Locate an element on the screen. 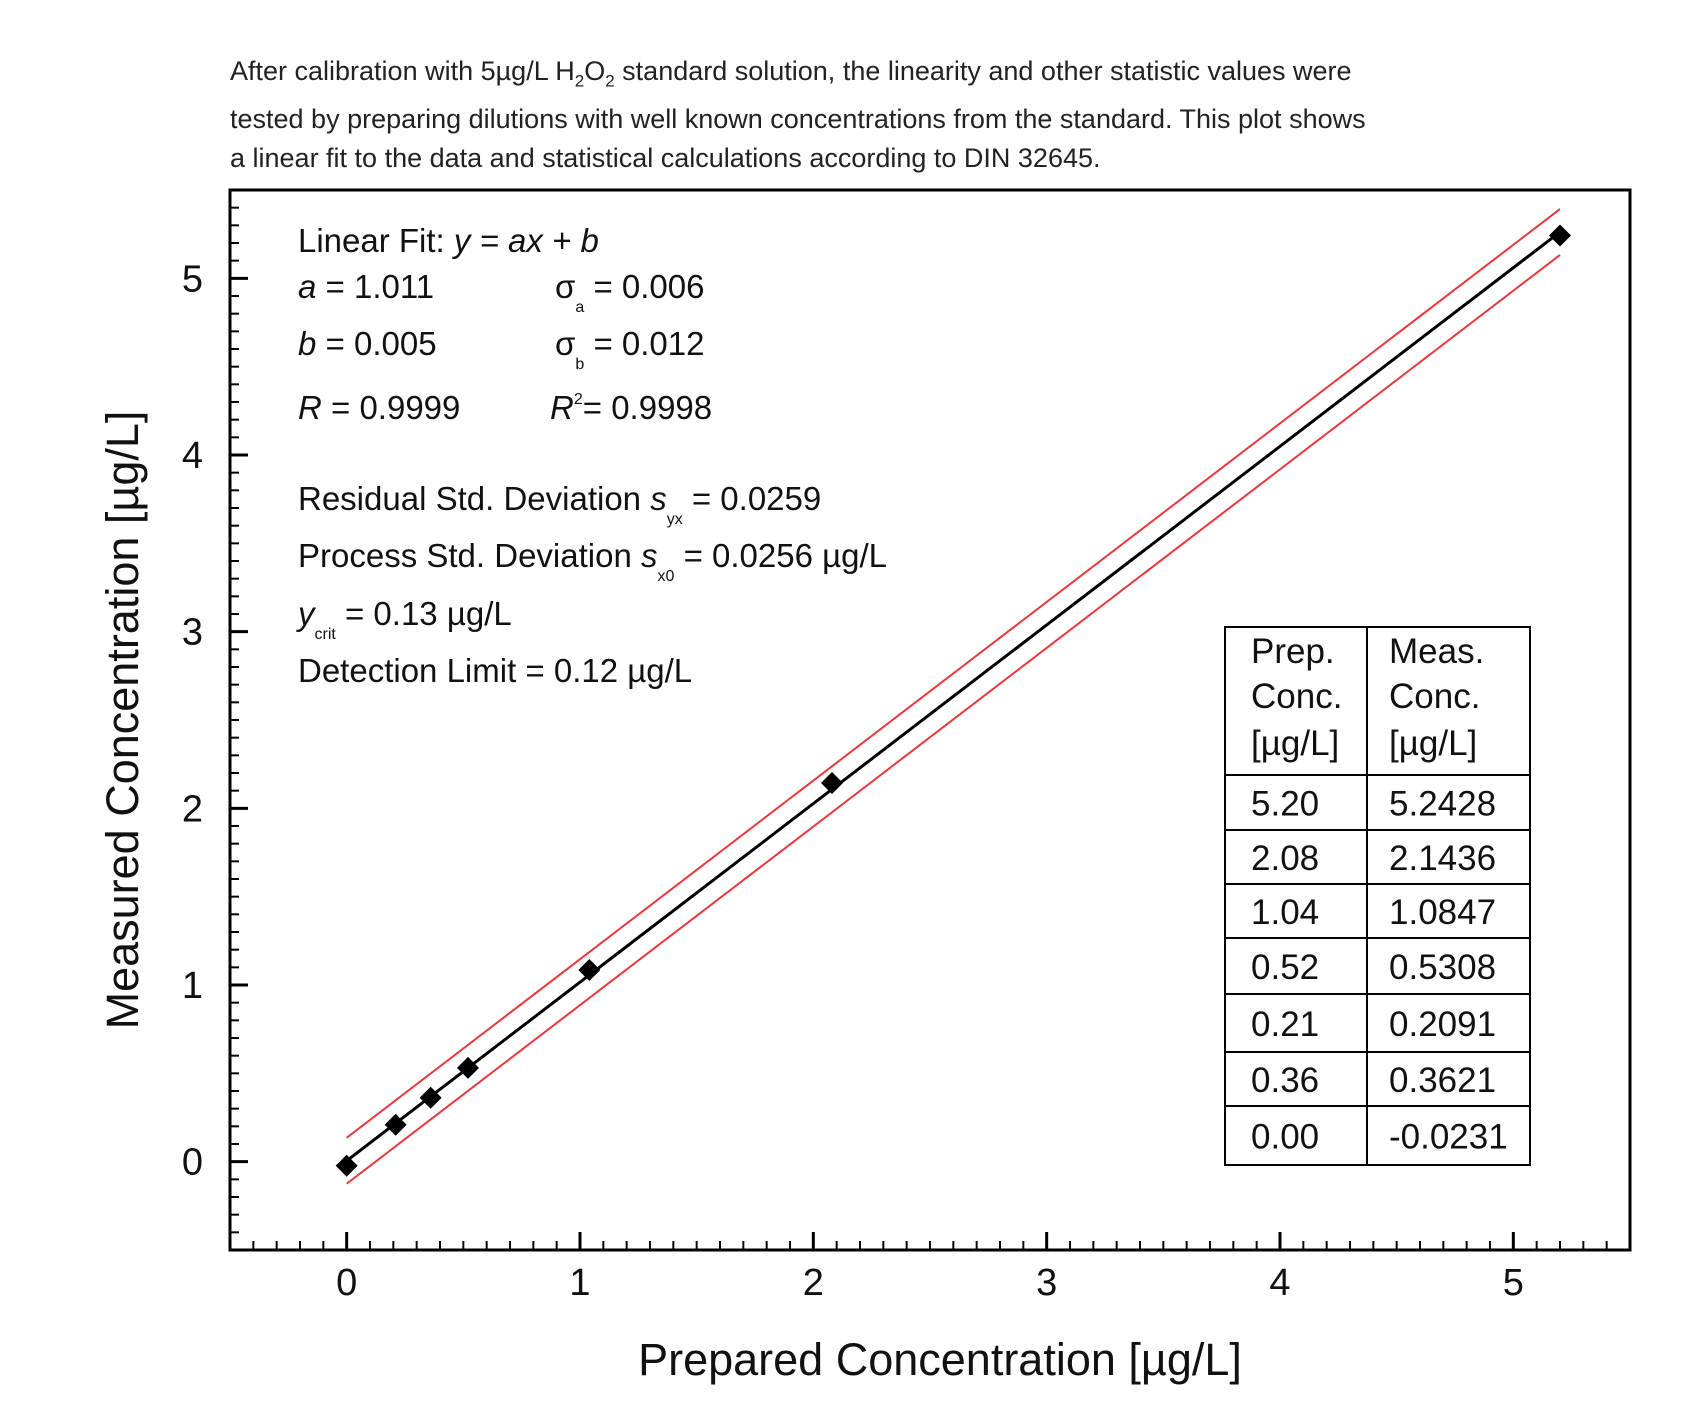  table-header-col2-line2: Conc. is located at coordinates (1434, 696).